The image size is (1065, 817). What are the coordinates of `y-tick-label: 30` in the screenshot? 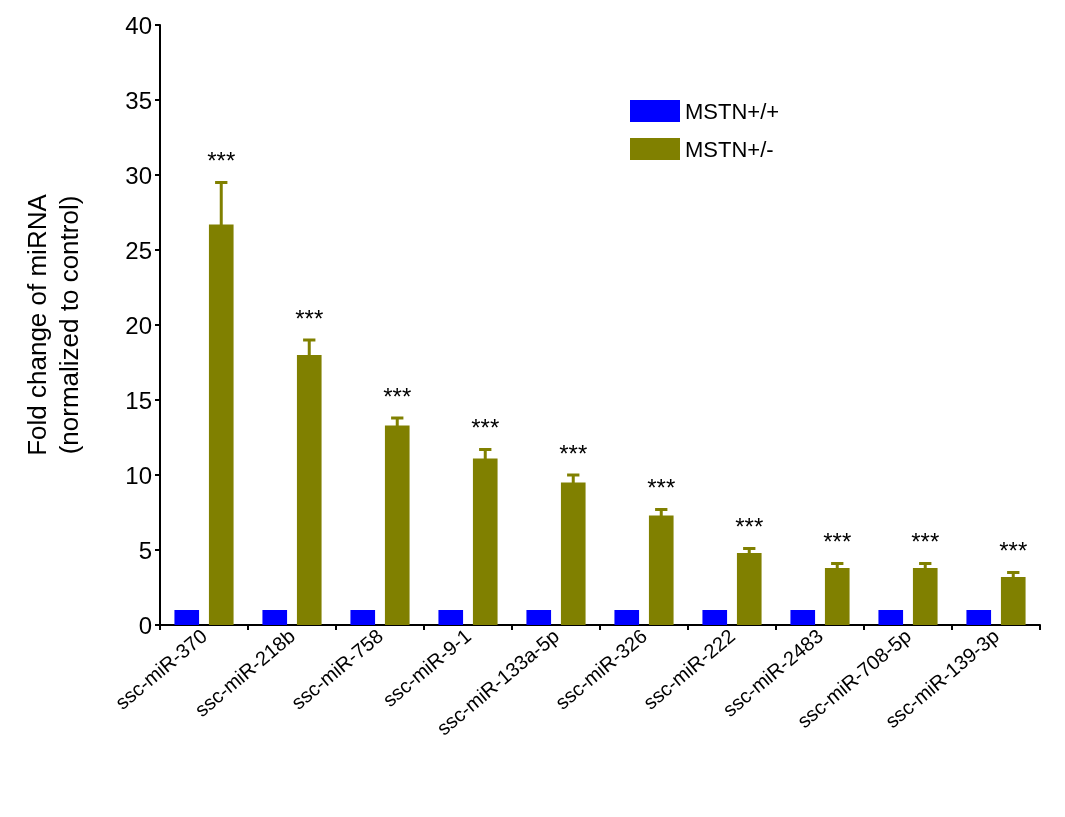 It's located at (138, 175).